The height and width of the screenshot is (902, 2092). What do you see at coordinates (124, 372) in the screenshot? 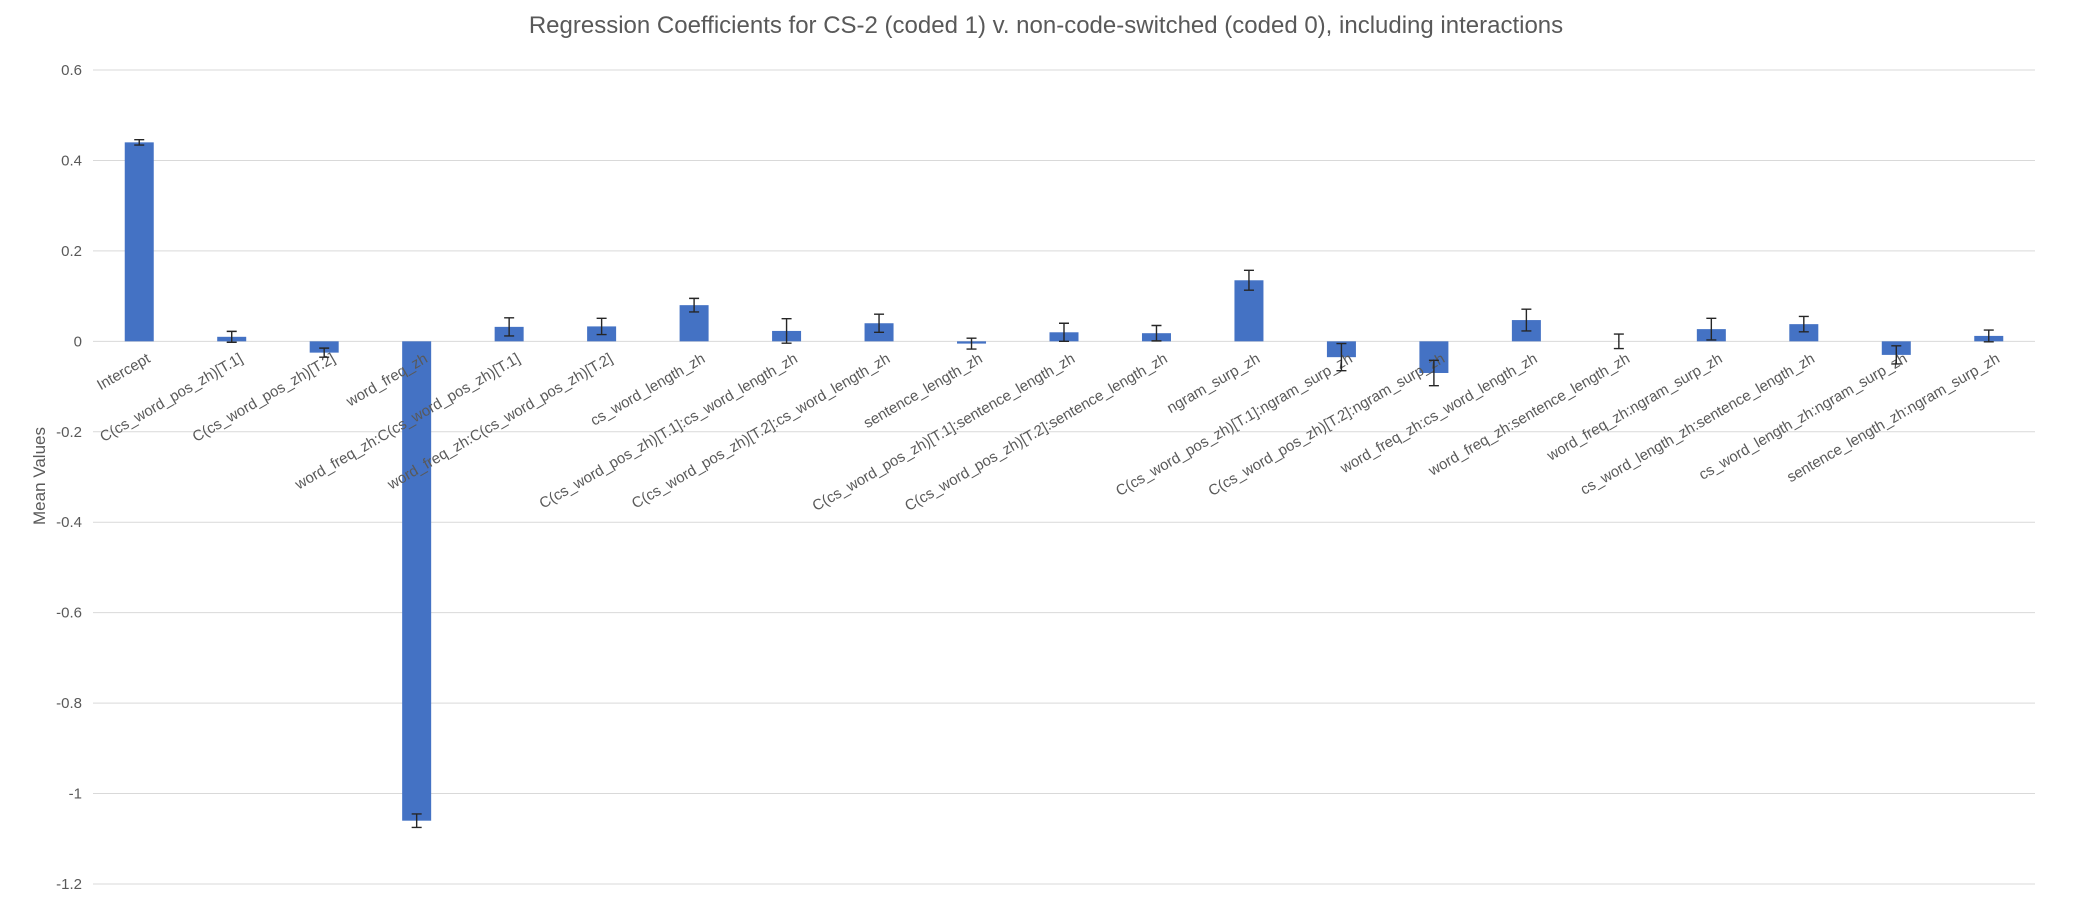
I see `x-category-label: Intercept` at bounding box center [124, 372].